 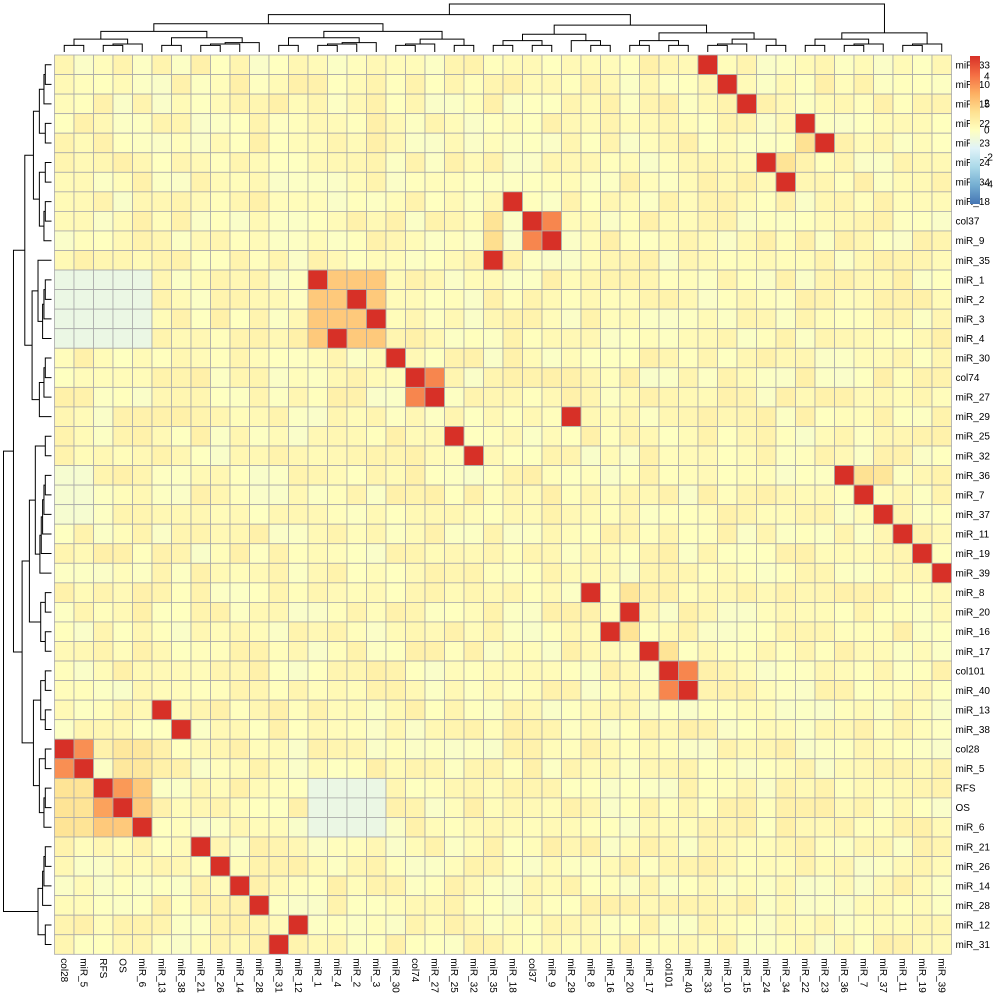 I want to click on row-label: miR_29, so click(x=973, y=417).